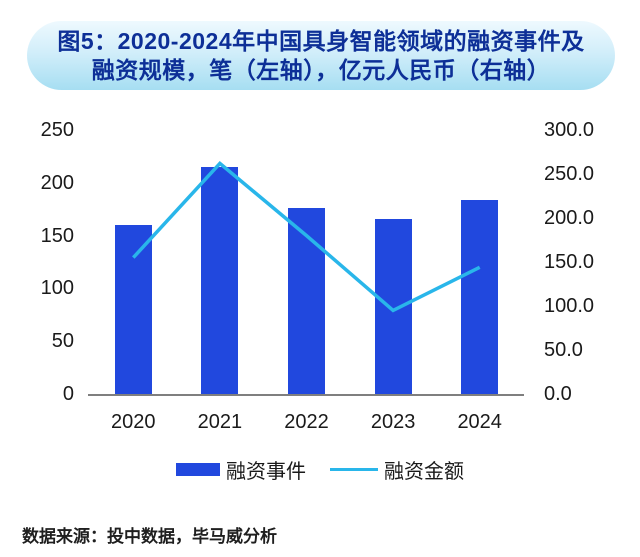  What do you see at coordinates (569, 130) in the screenshot?
I see `right-axis-tick-label: 300.0` at bounding box center [569, 130].